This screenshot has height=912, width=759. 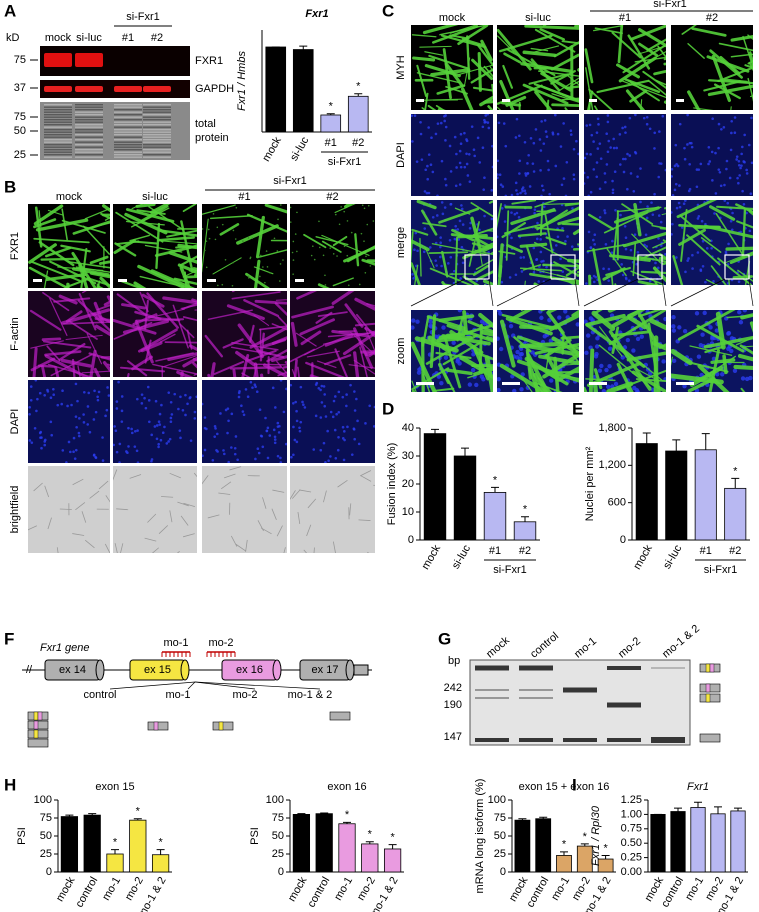 I want to click on row-label: zoom, so click(x=401, y=351).